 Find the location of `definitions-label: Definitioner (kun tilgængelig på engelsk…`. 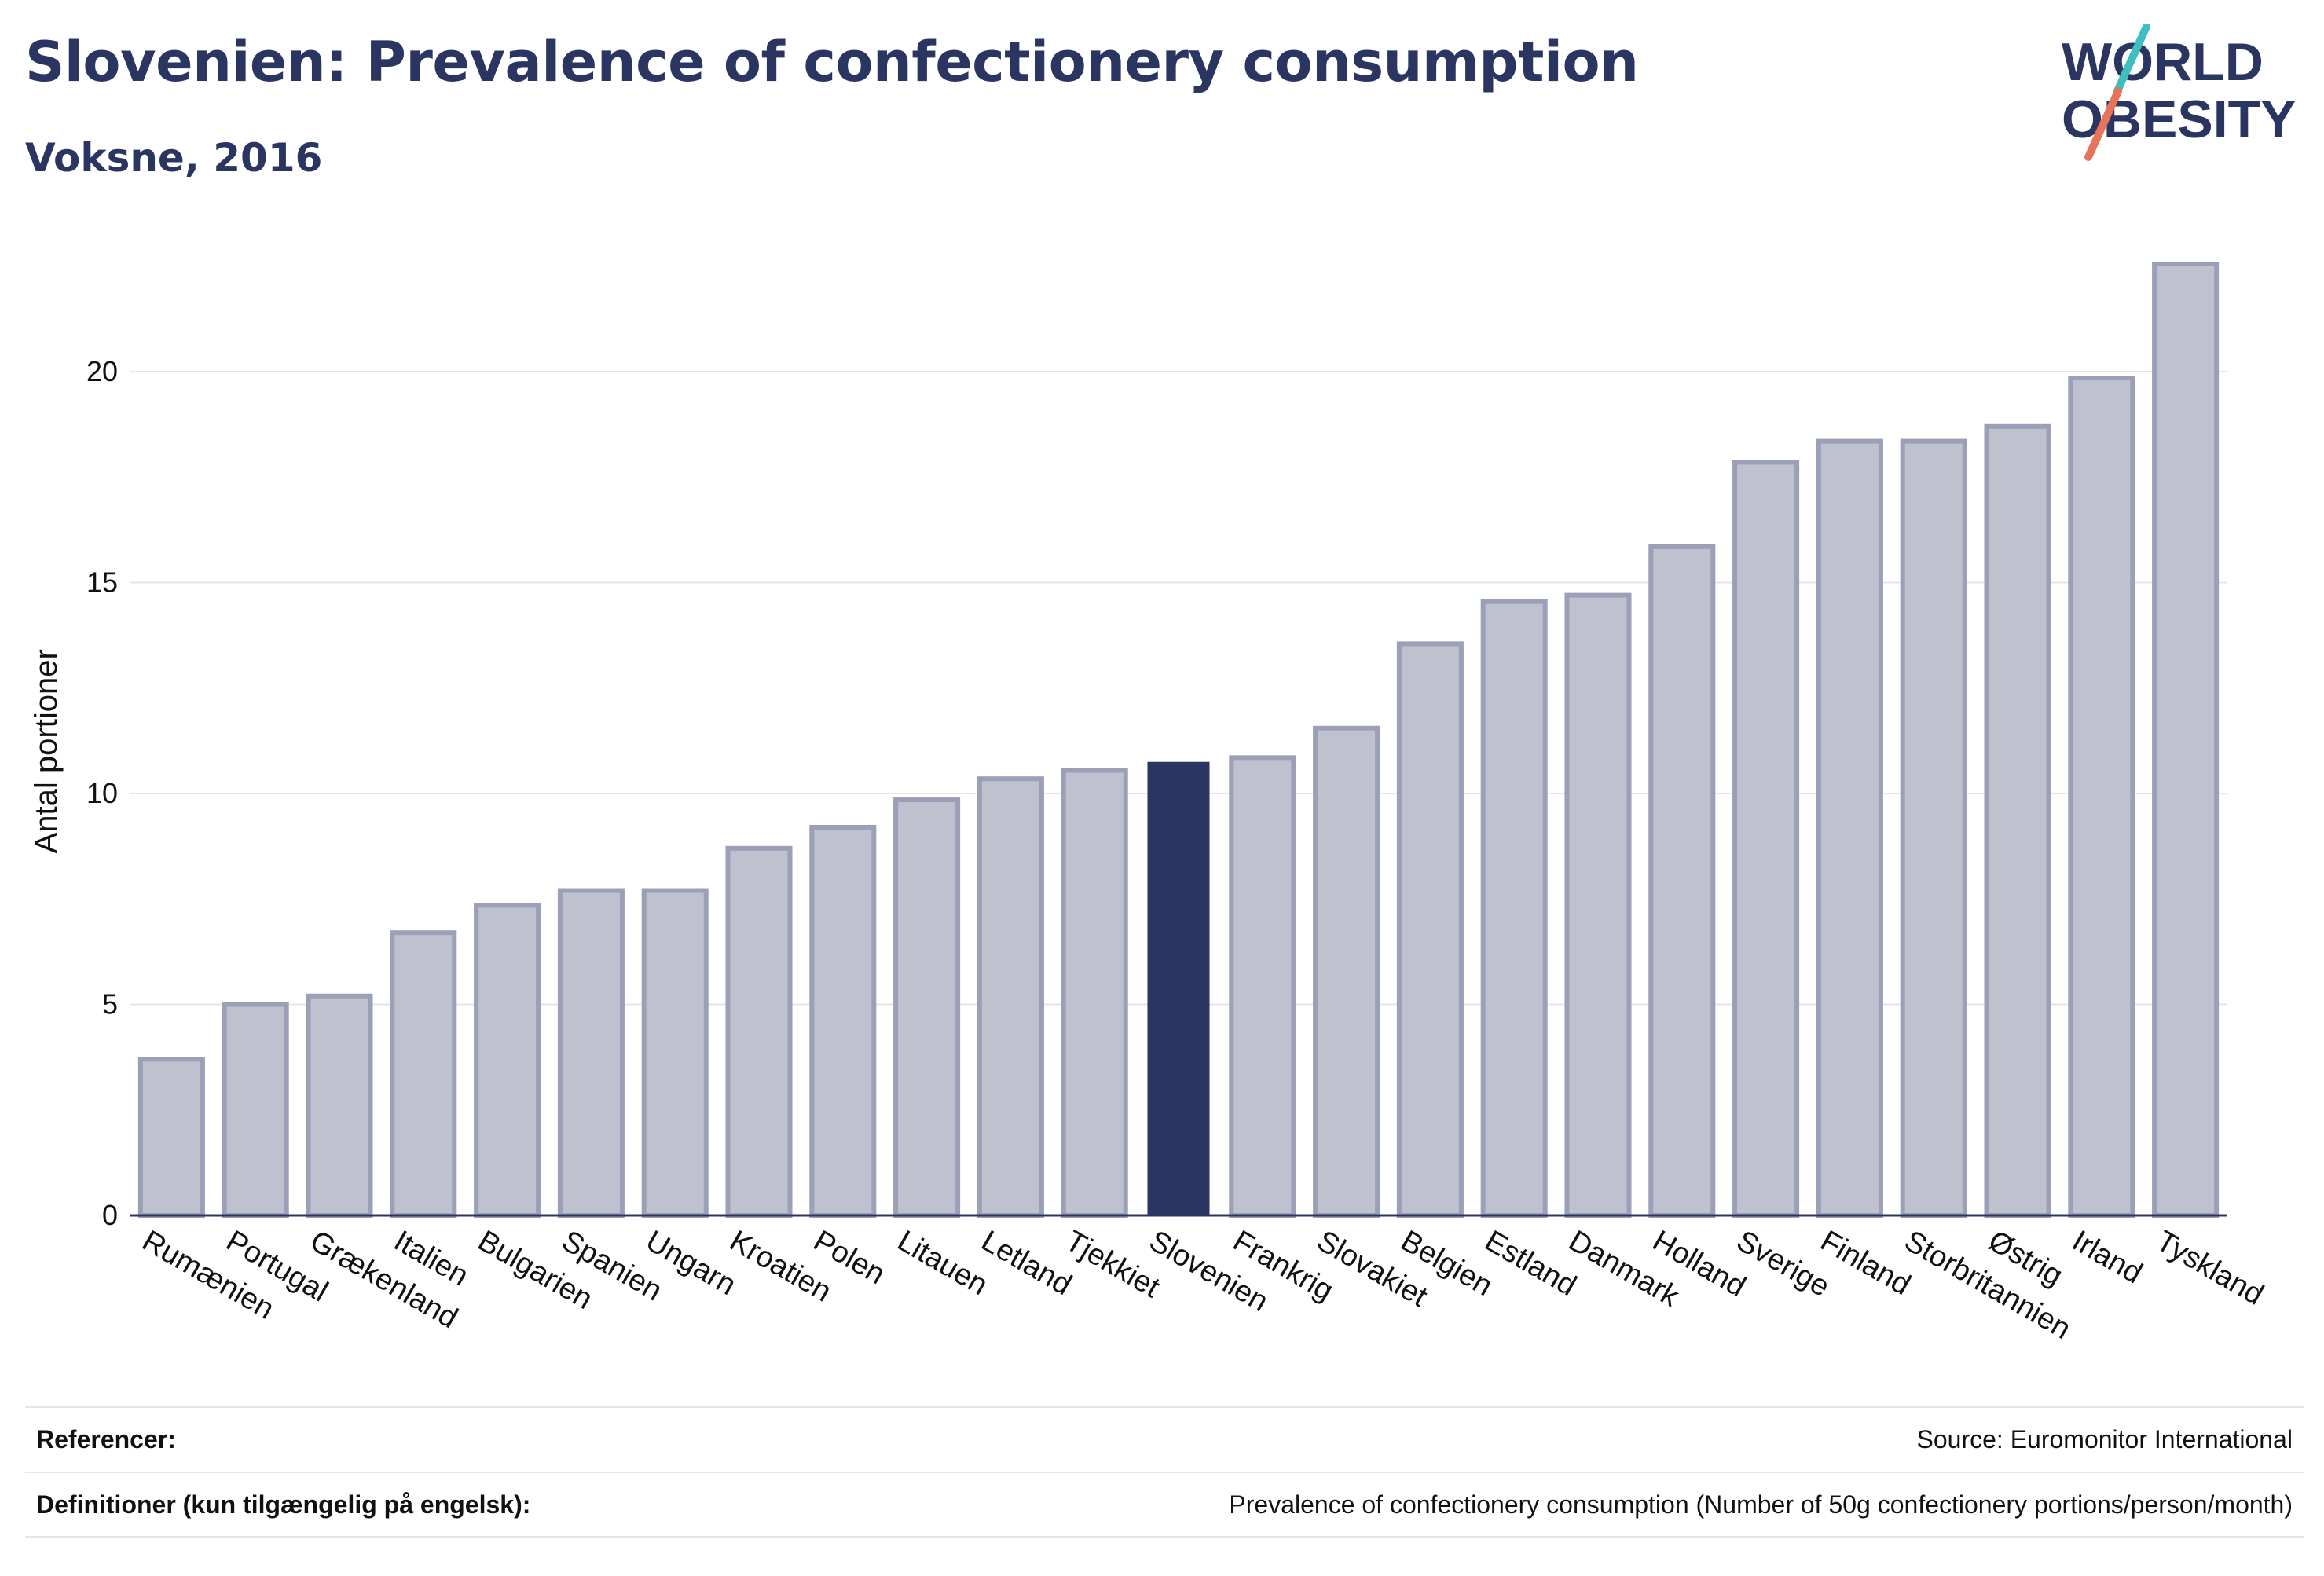

definitions-label: Definitioner (kun tilgængelig på engelsk… is located at coordinates (283, 1504).